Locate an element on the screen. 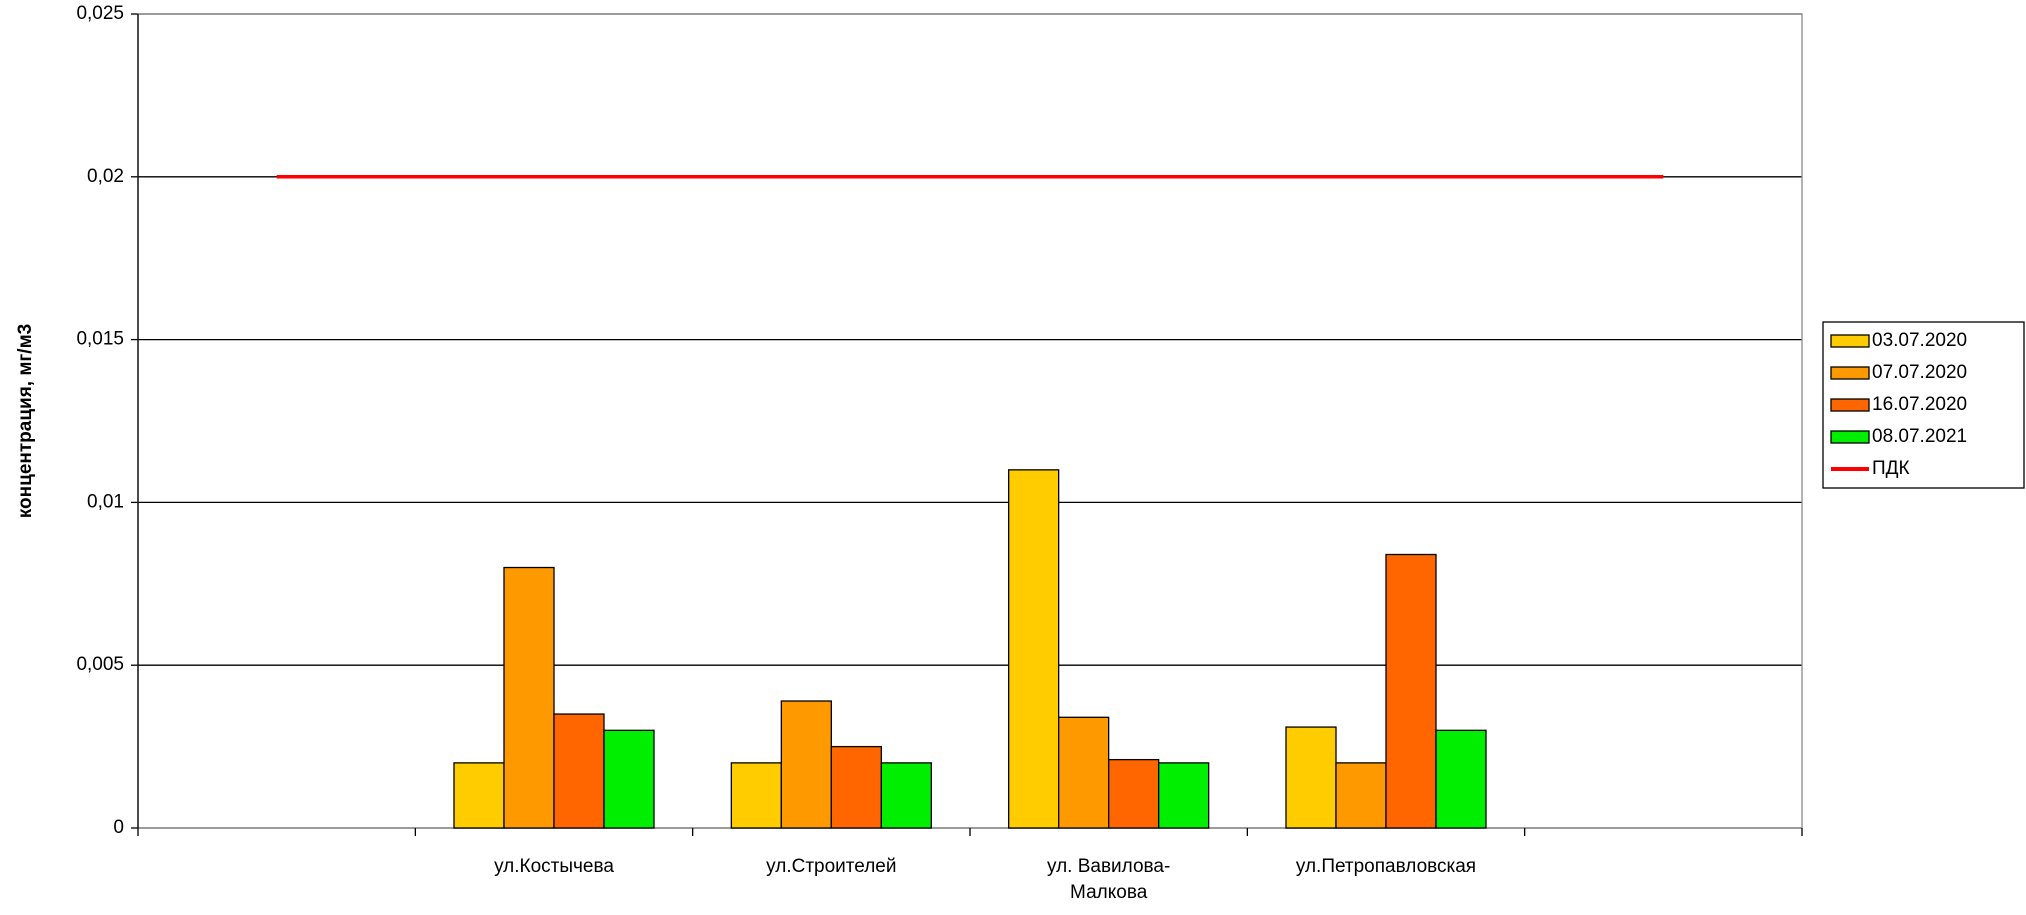 The height and width of the screenshot is (915, 2026). y-tick-label: 0 is located at coordinates (118, 827).